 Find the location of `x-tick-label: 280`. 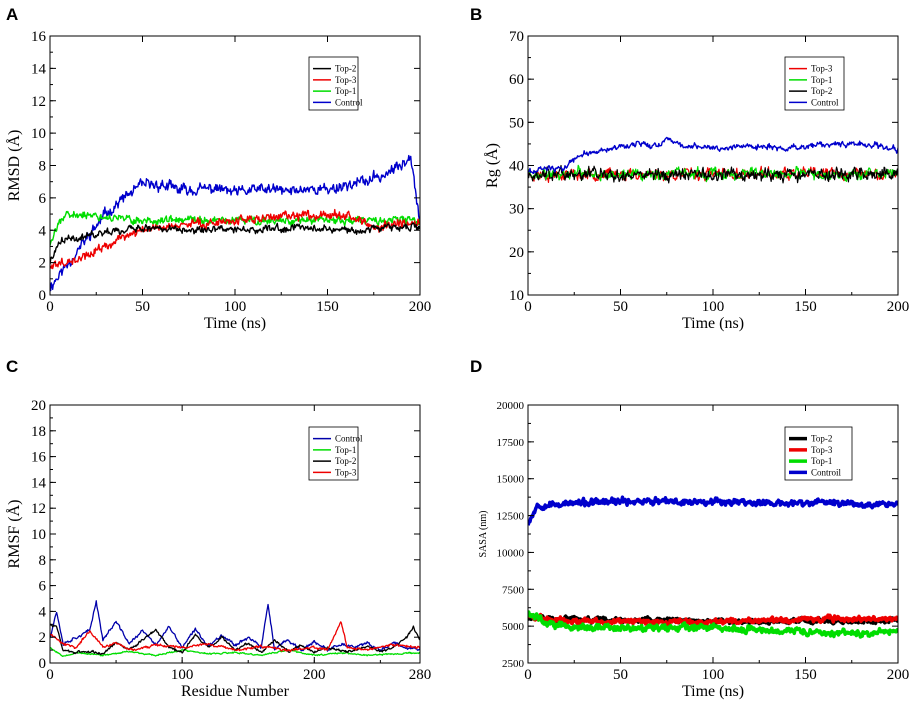

x-tick-label: 280 is located at coordinates (420, 675).